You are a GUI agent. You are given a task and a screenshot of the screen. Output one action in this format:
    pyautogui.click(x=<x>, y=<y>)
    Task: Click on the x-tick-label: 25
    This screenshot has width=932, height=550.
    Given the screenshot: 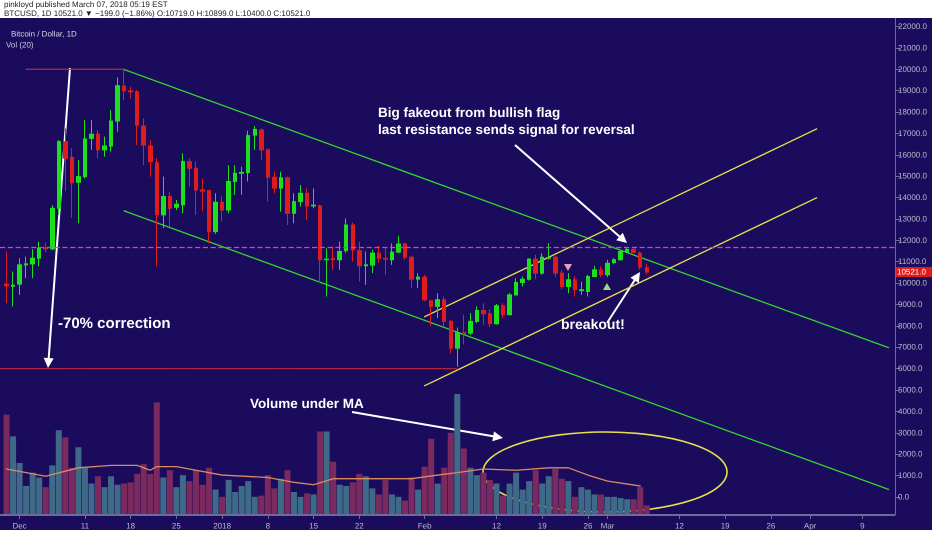 What is the action you would take?
    pyautogui.click(x=177, y=526)
    